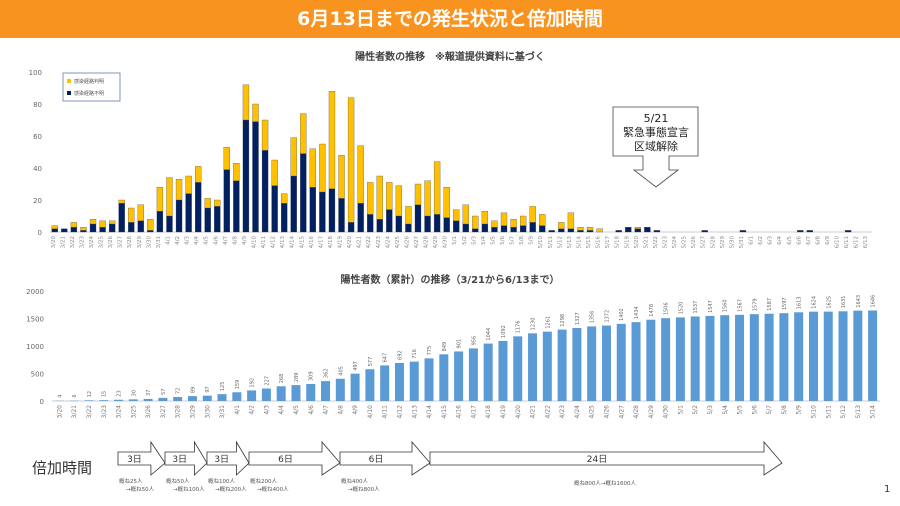  Describe the element at coordinates (755, 304) in the screenshot. I see `data-label: 1579` at that location.